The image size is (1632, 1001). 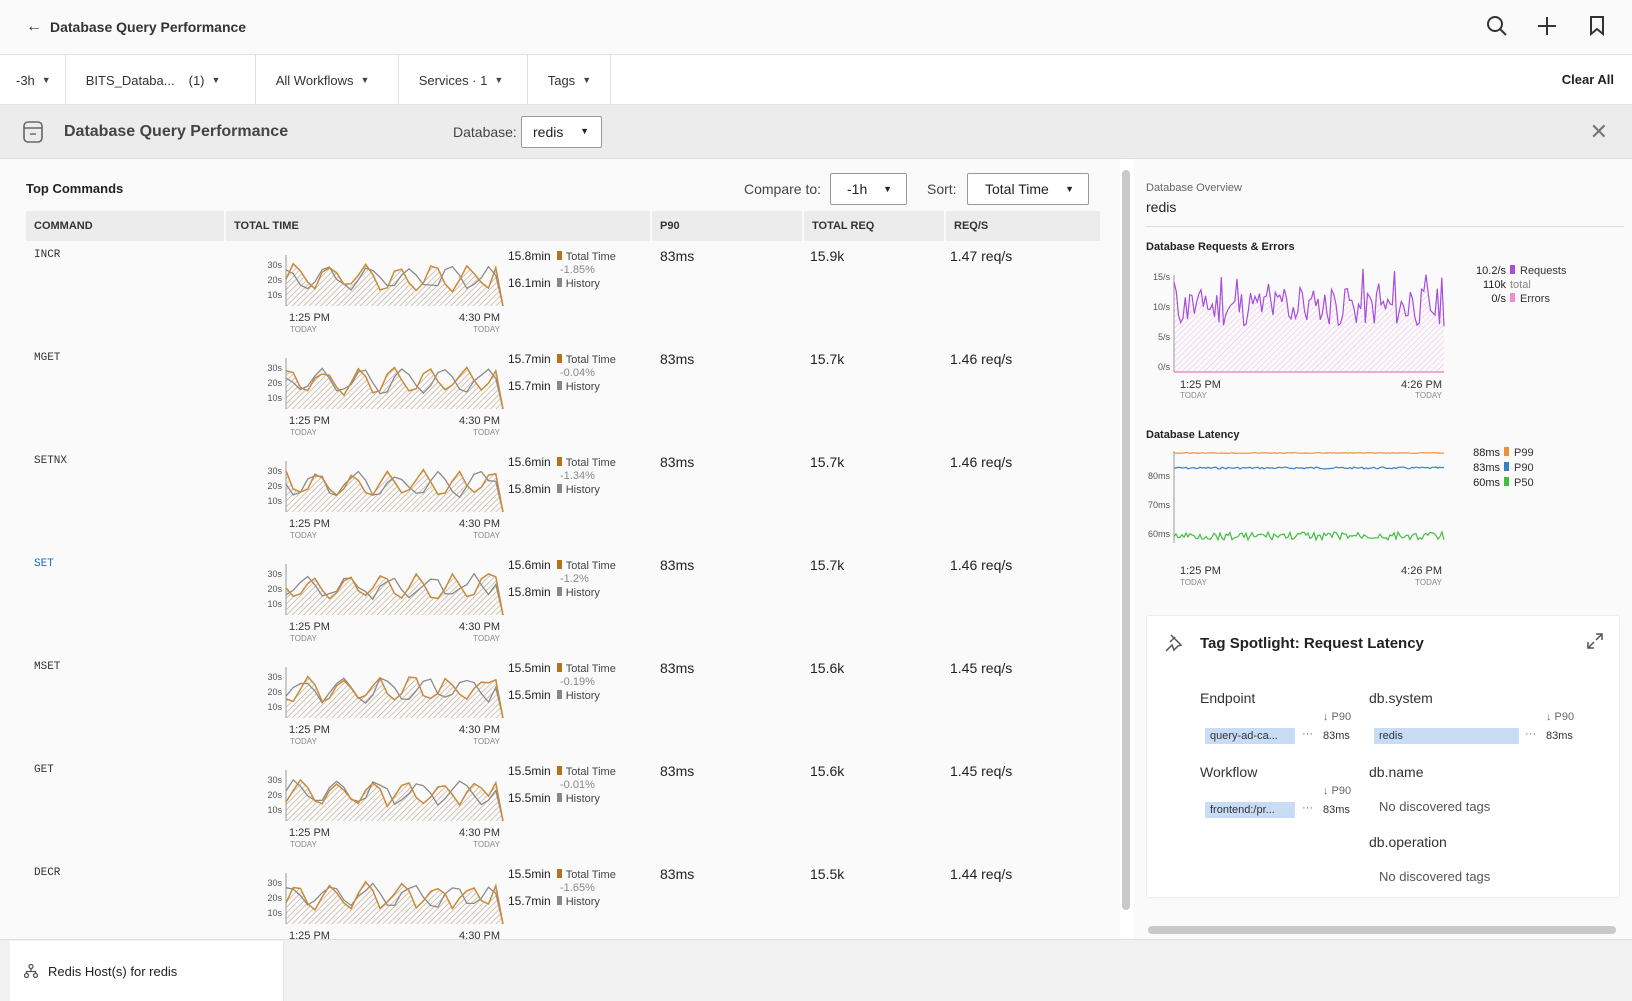 What do you see at coordinates (1497, 26) in the screenshot?
I see `search-icon` at bounding box center [1497, 26].